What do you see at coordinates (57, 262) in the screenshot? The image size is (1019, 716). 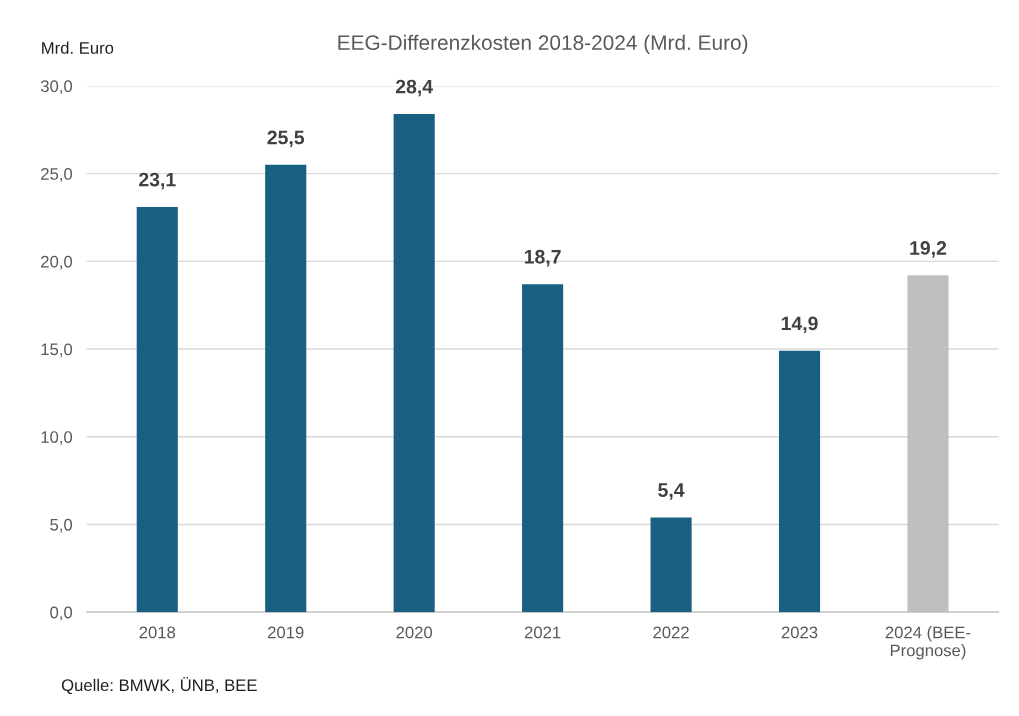 I see `y-tick-label: 20,0` at bounding box center [57, 262].